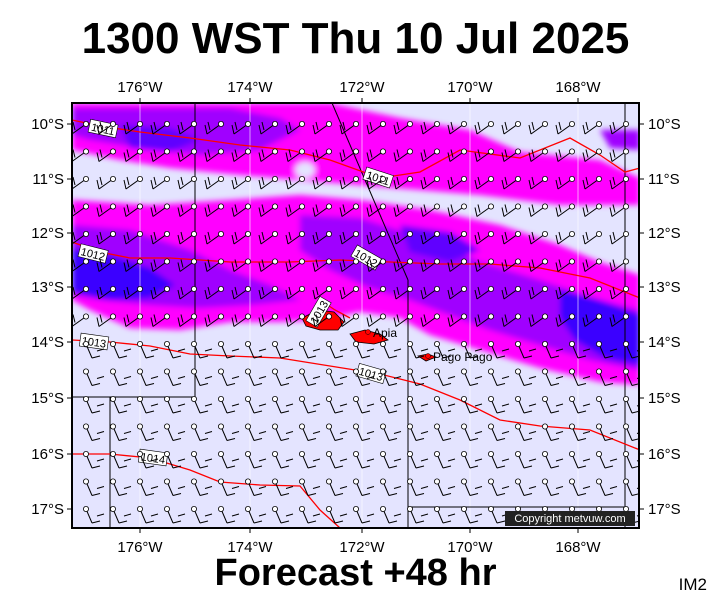 The image size is (711, 600). I want to click on lat-label: 14°S, so click(664, 342).